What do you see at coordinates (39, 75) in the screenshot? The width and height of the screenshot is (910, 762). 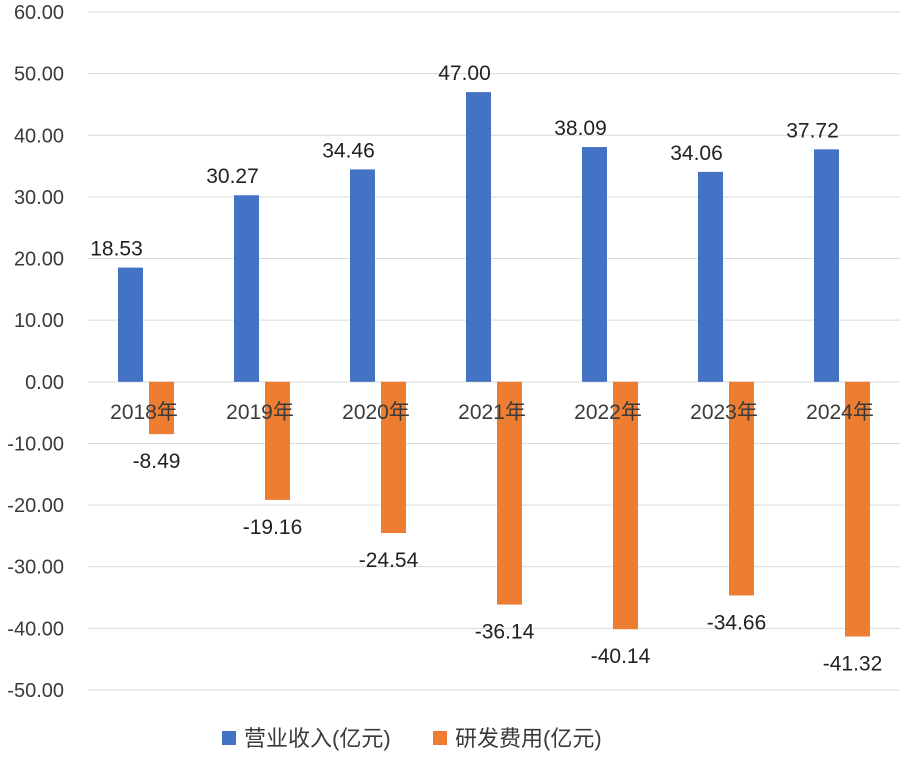 I see `y-tick-label: 50.00` at bounding box center [39, 75].